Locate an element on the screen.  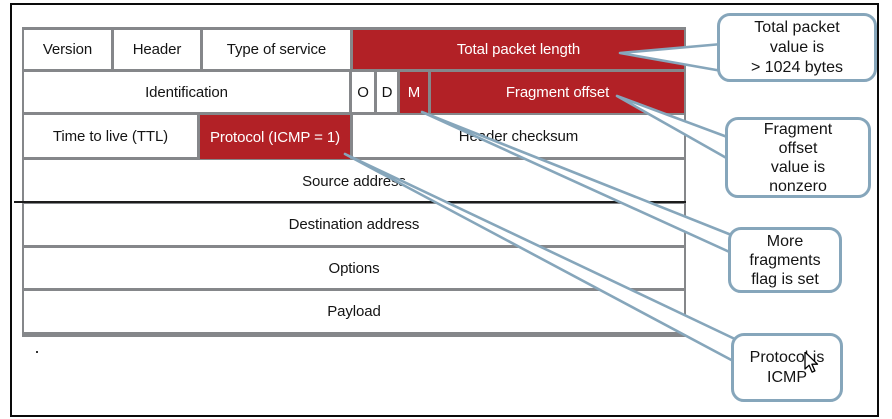
cell-header-checksum: Header checksum is located at coordinates (518, 136).